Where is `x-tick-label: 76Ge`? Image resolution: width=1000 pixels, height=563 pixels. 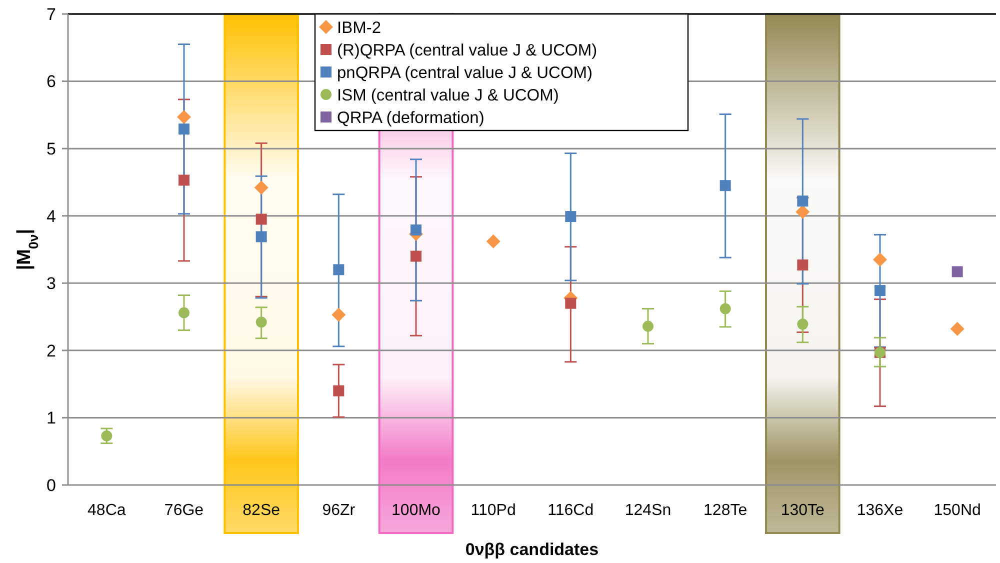 x-tick-label: 76Ge is located at coordinates (184, 510).